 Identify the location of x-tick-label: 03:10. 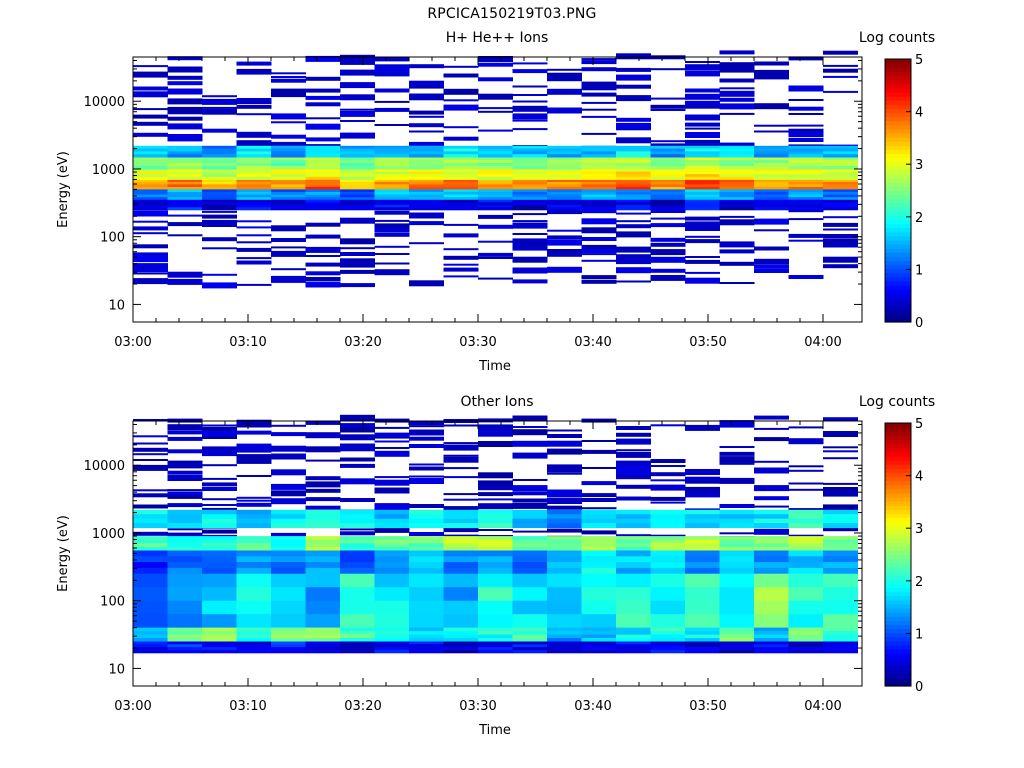
(247, 342).